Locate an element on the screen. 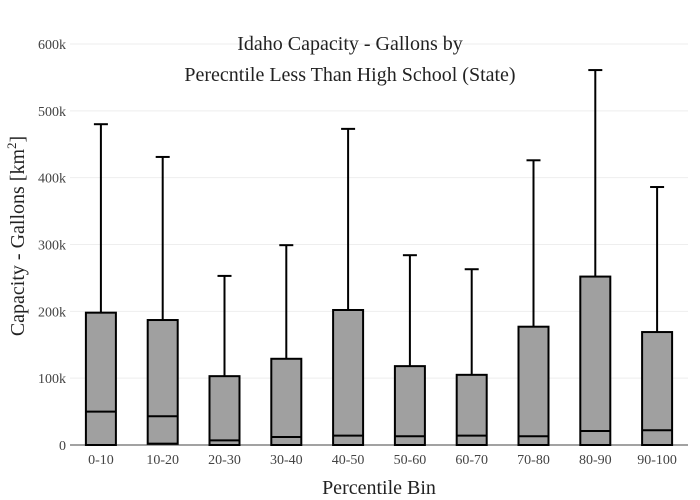  chart-title-line-1: Idaho Capacity - Gallons by is located at coordinates (350, 44).